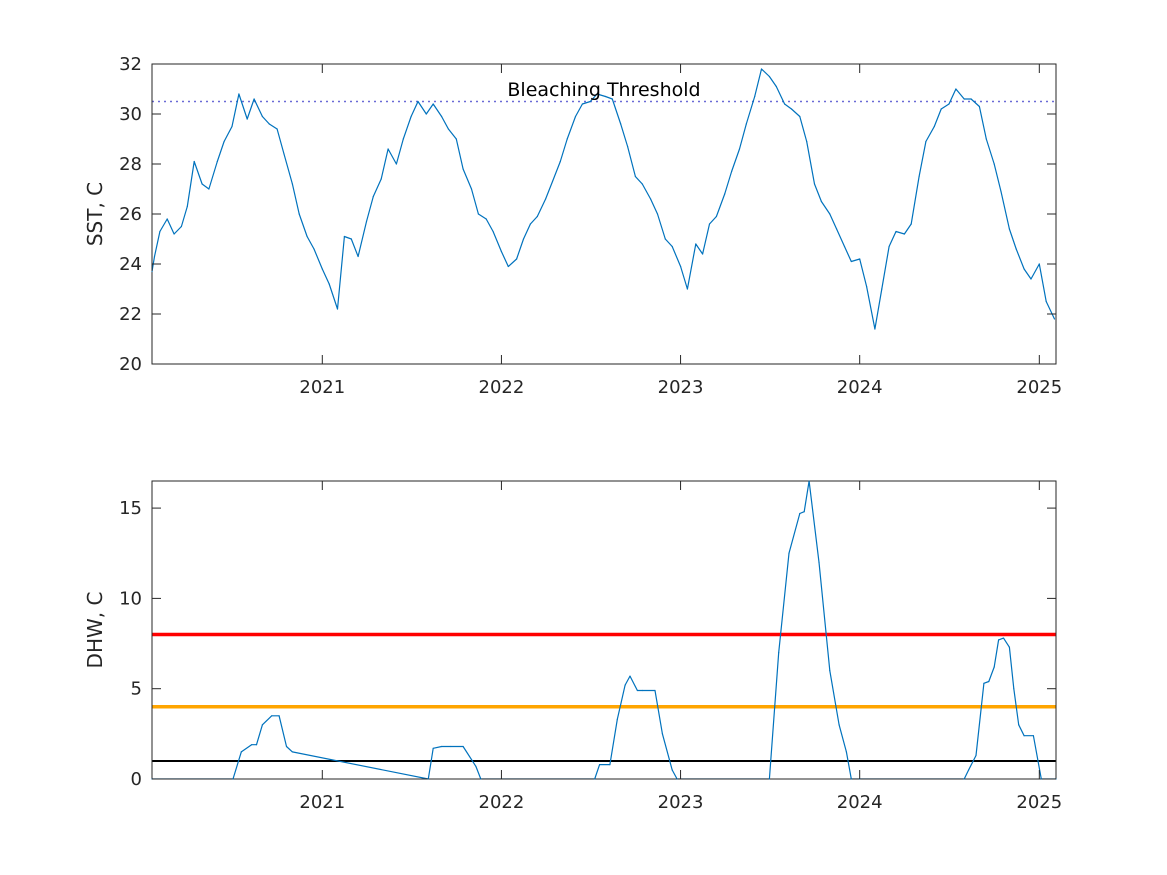  I want to click on sst-x-tick-label: 2021, so click(322, 387).